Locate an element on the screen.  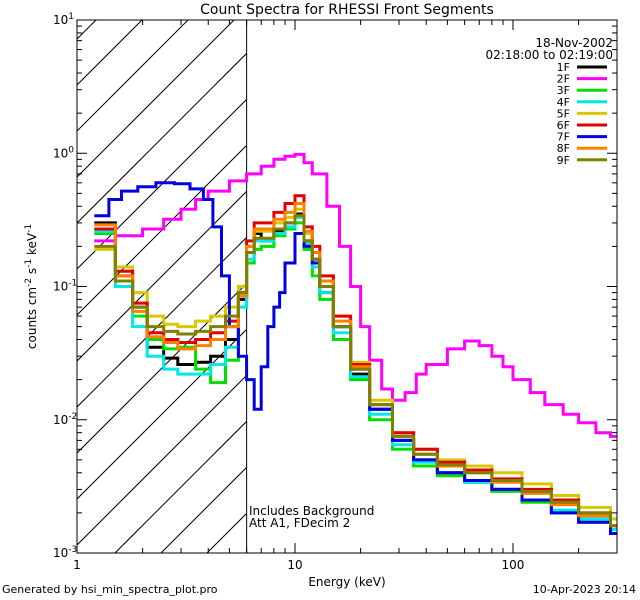
generation-timestamp: 10-Apr-2023 20:14 is located at coordinates (584, 589).